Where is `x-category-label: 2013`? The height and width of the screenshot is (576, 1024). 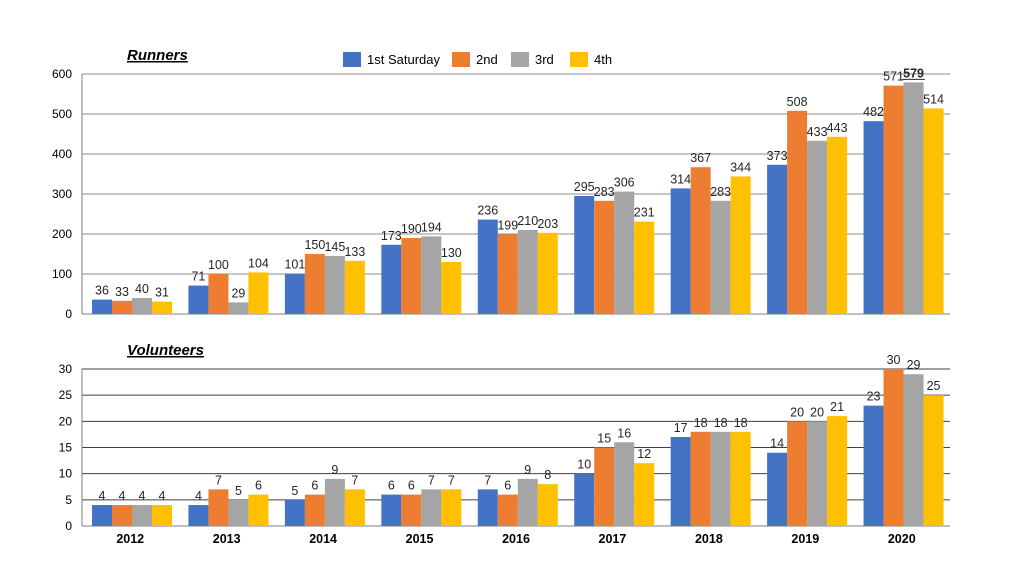
x-category-label: 2013 is located at coordinates (227, 539).